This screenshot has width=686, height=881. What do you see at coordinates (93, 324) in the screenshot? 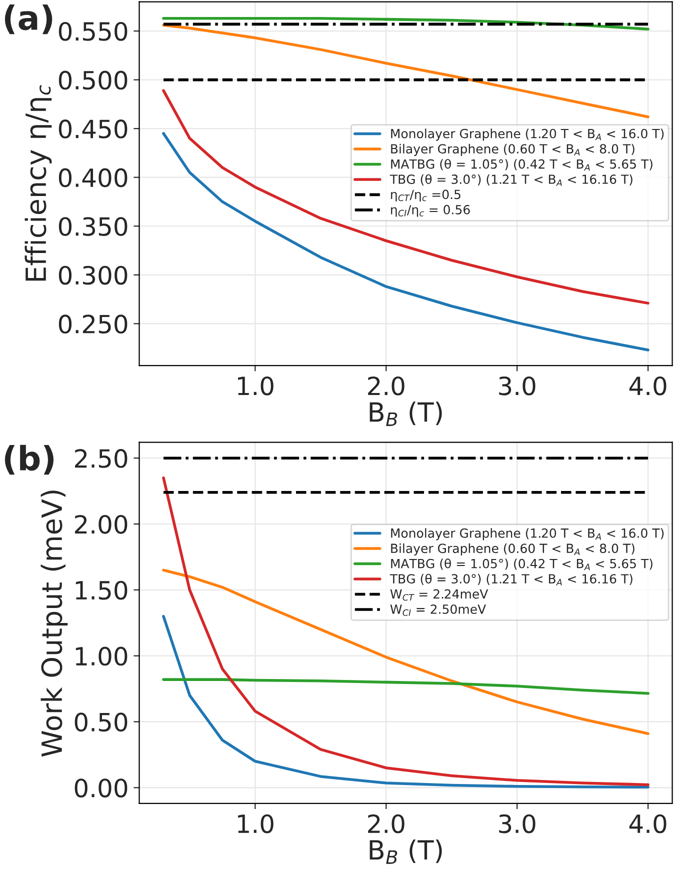
I see `y-tick-label: 0.250` at bounding box center [93, 324].